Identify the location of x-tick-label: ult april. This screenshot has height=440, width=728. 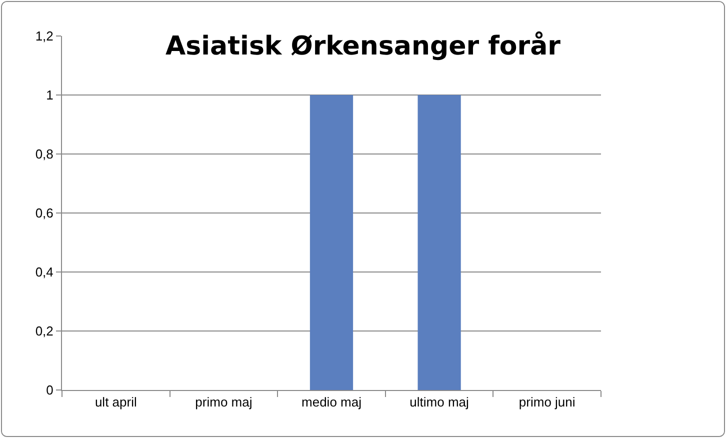
(115, 402).